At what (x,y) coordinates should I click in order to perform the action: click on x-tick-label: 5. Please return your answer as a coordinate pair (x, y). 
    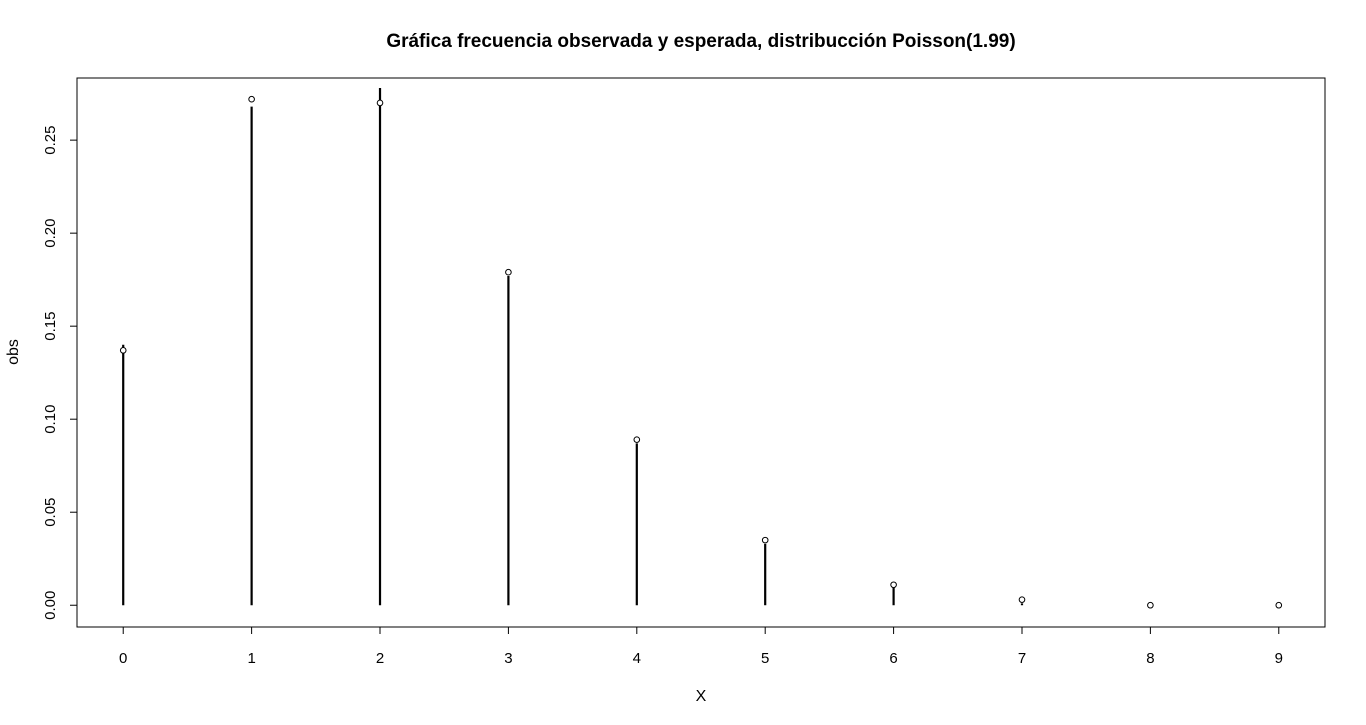
    Looking at the image, I should click on (765, 658).